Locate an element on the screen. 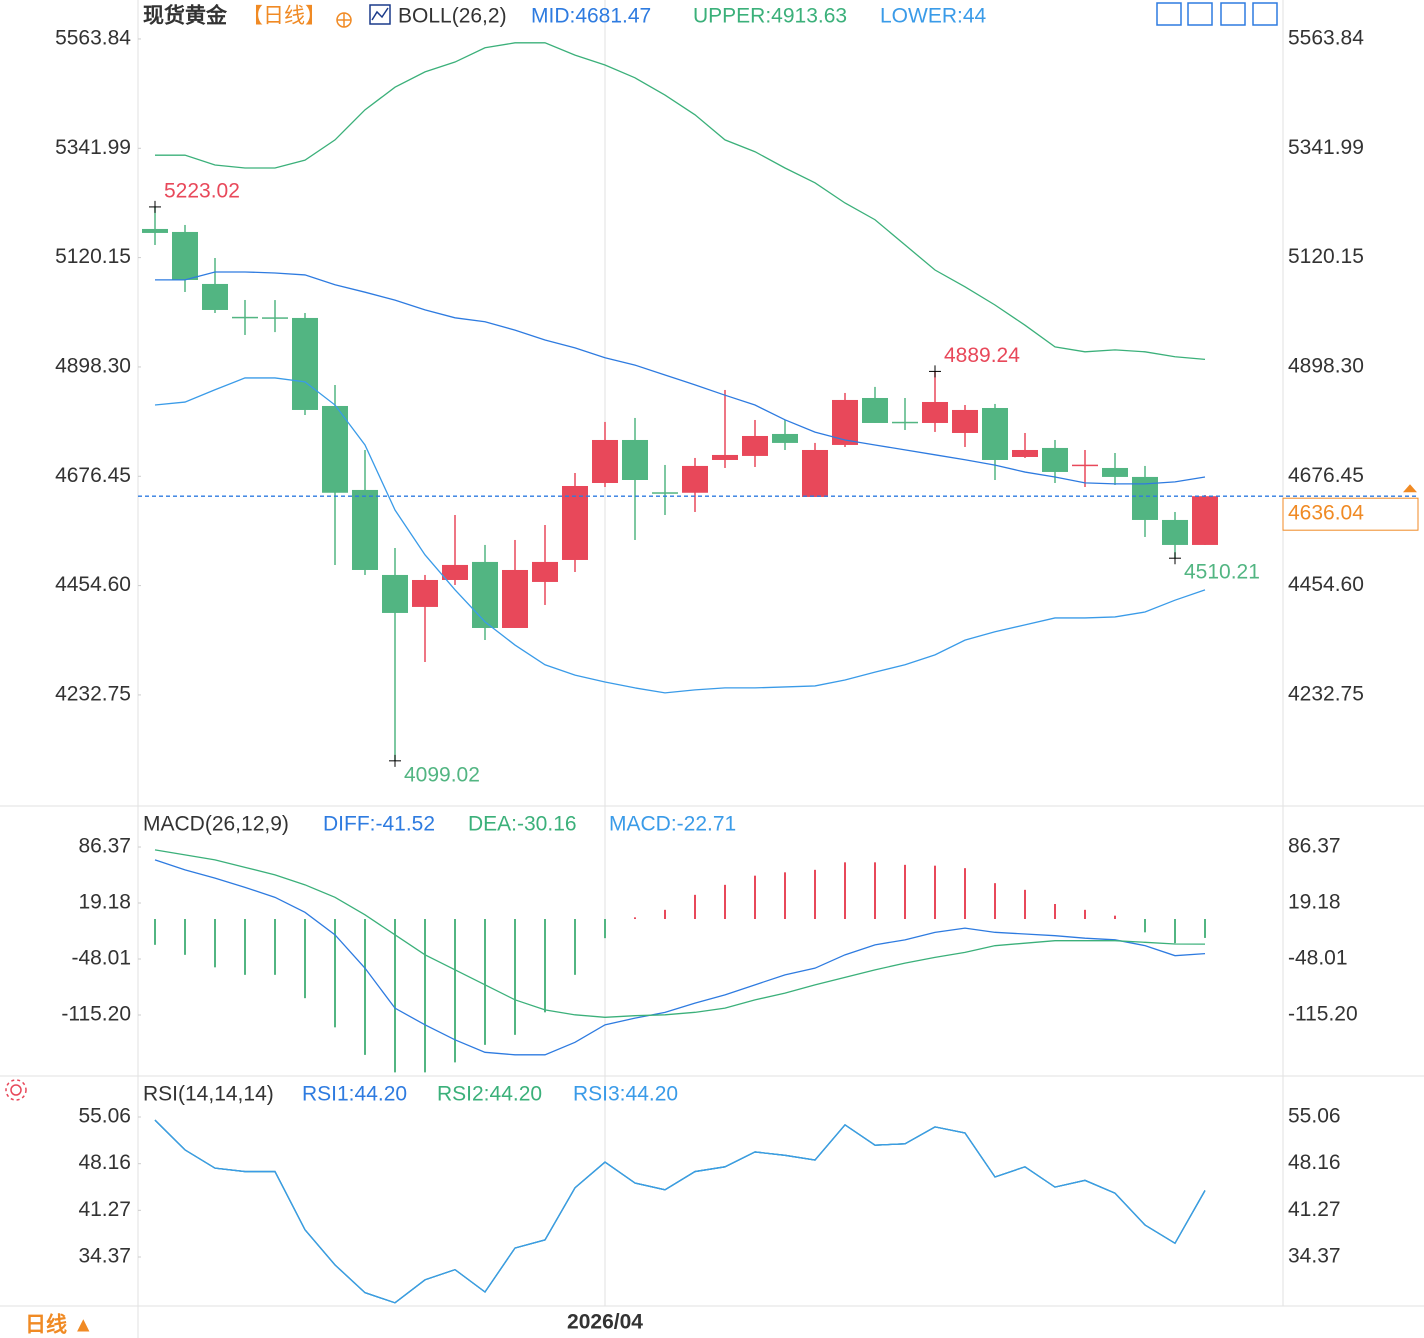  x-tick-label: 2026/04 is located at coordinates (605, 1322).